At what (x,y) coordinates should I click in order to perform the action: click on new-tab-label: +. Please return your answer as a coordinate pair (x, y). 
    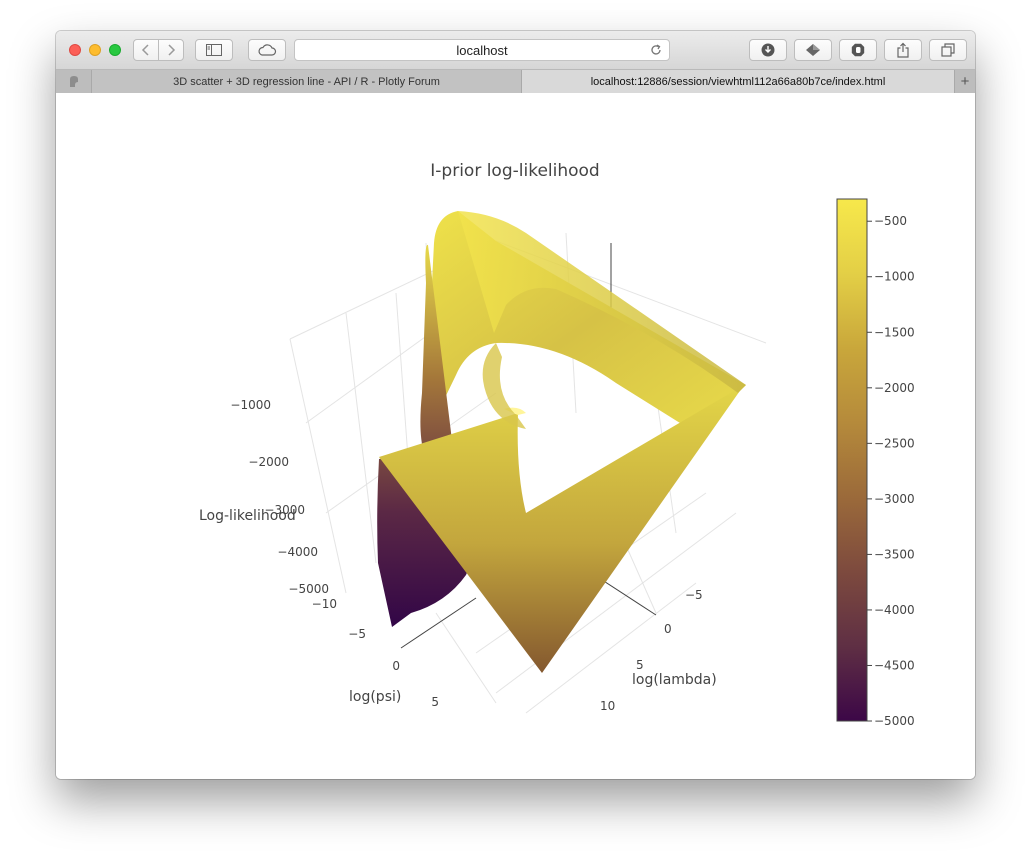
    Looking at the image, I should click on (965, 81).